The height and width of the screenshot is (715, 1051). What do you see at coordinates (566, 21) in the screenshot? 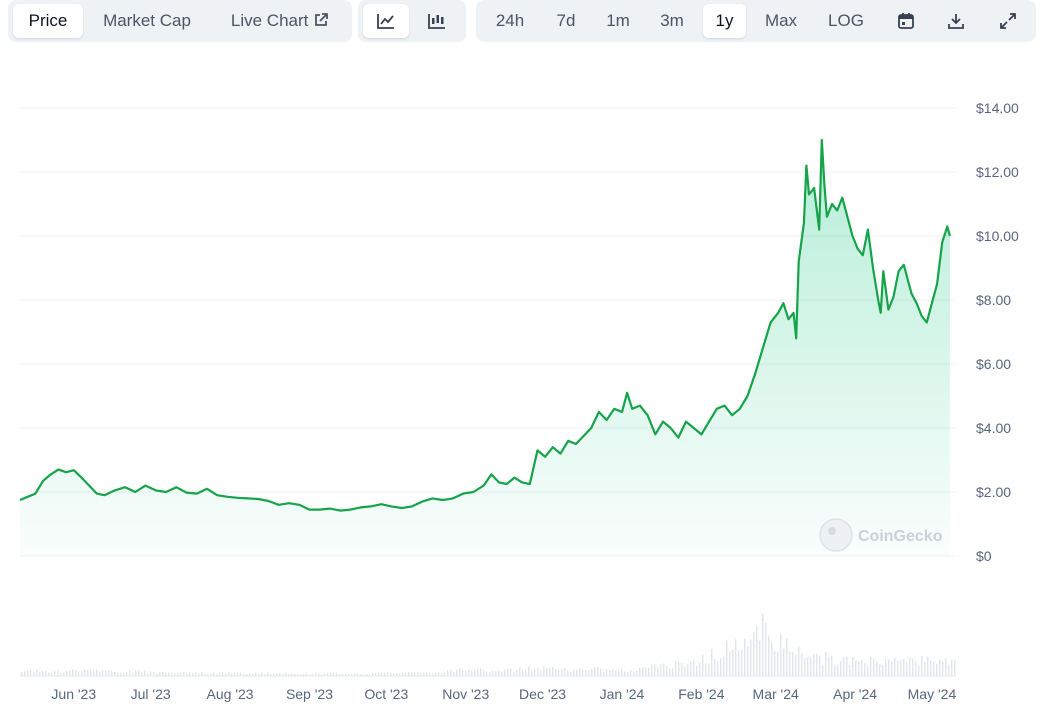
I see `range-7d: 7d` at bounding box center [566, 21].